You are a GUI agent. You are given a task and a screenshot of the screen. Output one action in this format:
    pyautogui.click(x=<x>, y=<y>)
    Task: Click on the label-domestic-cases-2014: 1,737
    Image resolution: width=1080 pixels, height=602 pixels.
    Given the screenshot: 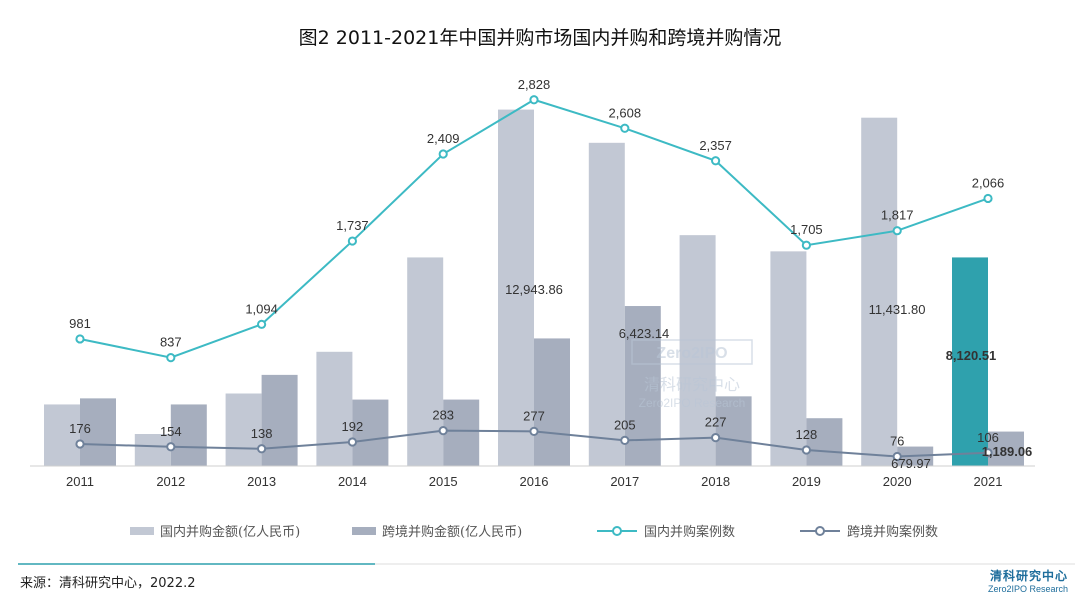 What is the action you would take?
    pyautogui.click(x=352, y=225)
    